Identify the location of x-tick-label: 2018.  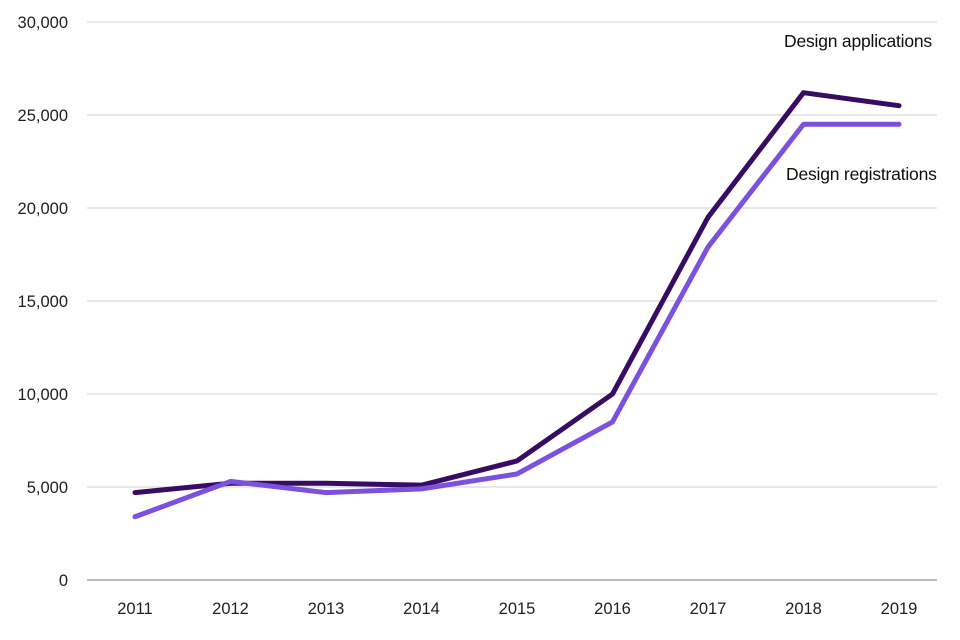
(803, 609).